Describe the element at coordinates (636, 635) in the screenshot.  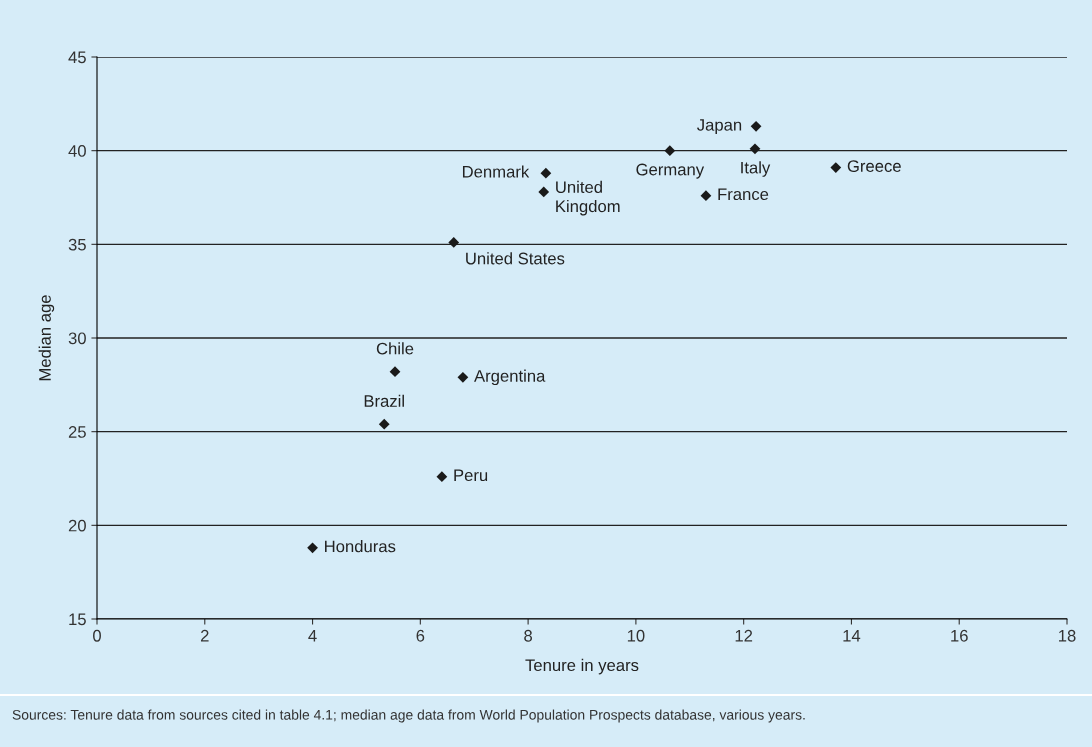
I see `x-tick-label: 10` at that location.